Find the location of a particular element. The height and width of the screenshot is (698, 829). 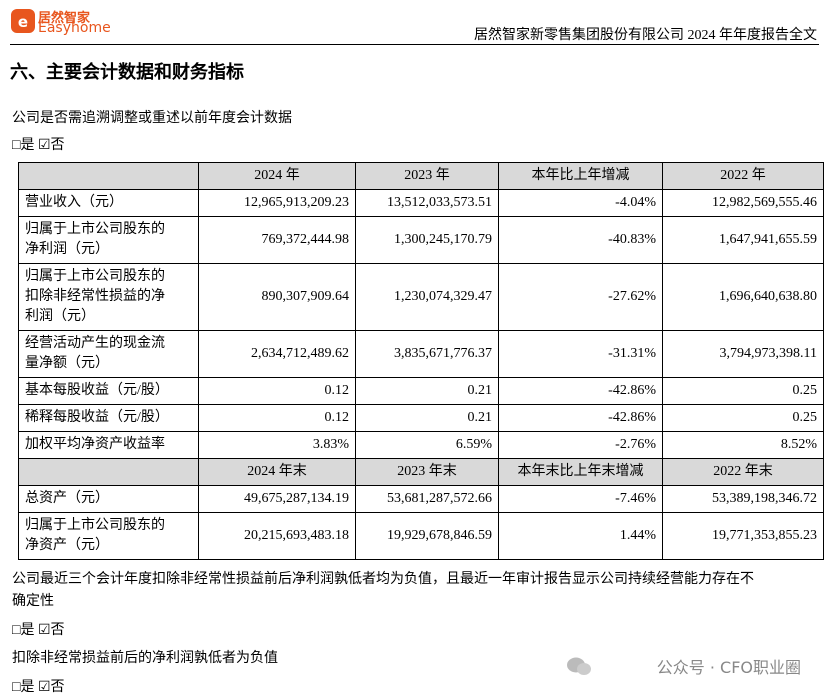

svg-text: e is located at coordinates (23, 22).